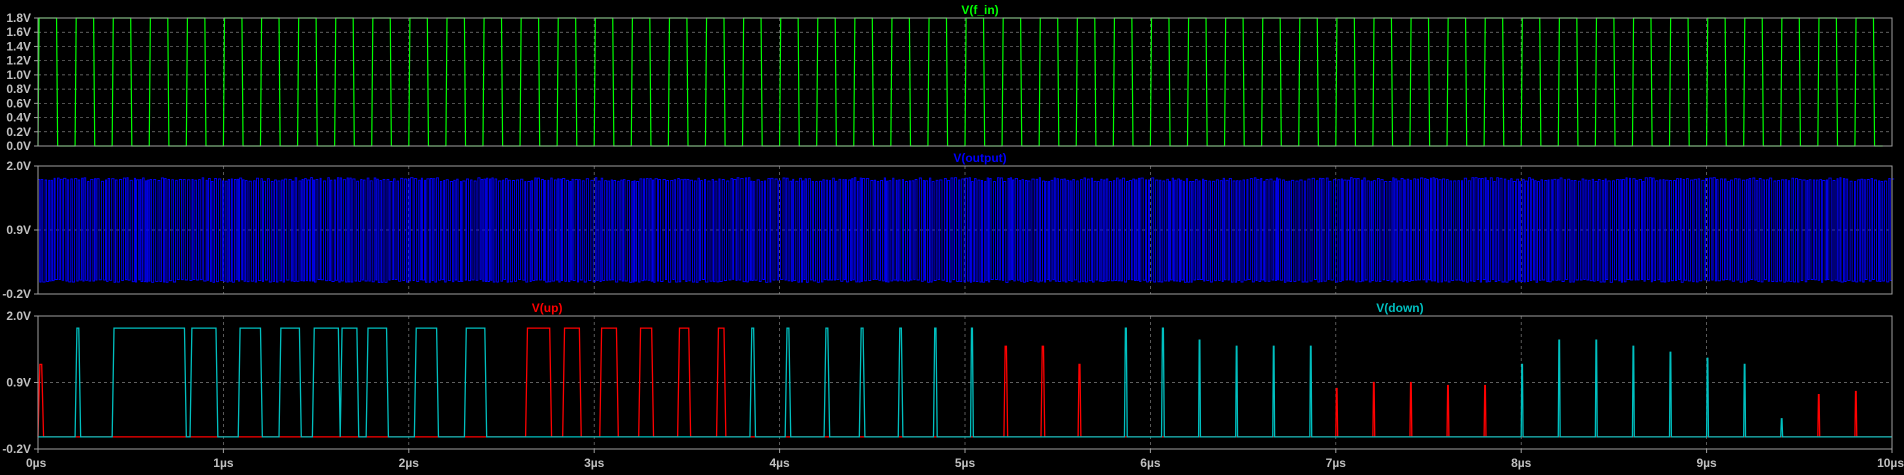  Describe the element at coordinates (547, 308) in the screenshot. I see `legend-label: V(up)` at that location.